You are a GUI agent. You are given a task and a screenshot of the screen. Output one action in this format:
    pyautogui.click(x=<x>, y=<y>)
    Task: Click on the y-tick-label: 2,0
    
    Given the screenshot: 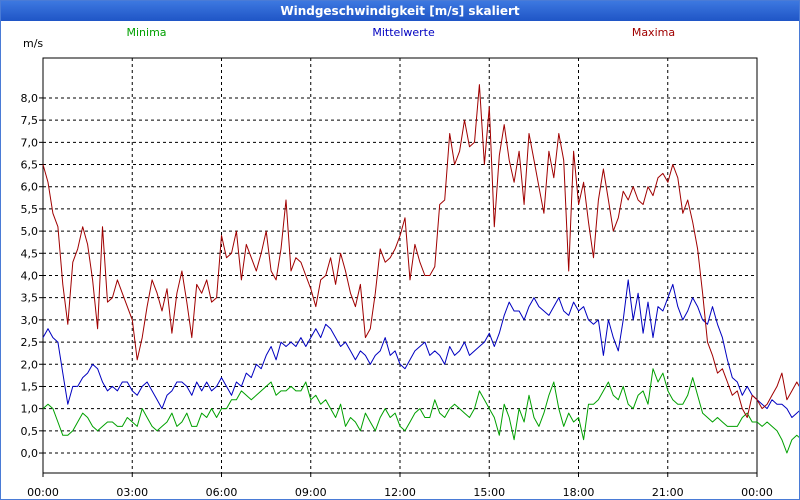 What is the action you would take?
    pyautogui.click(x=30, y=364)
    